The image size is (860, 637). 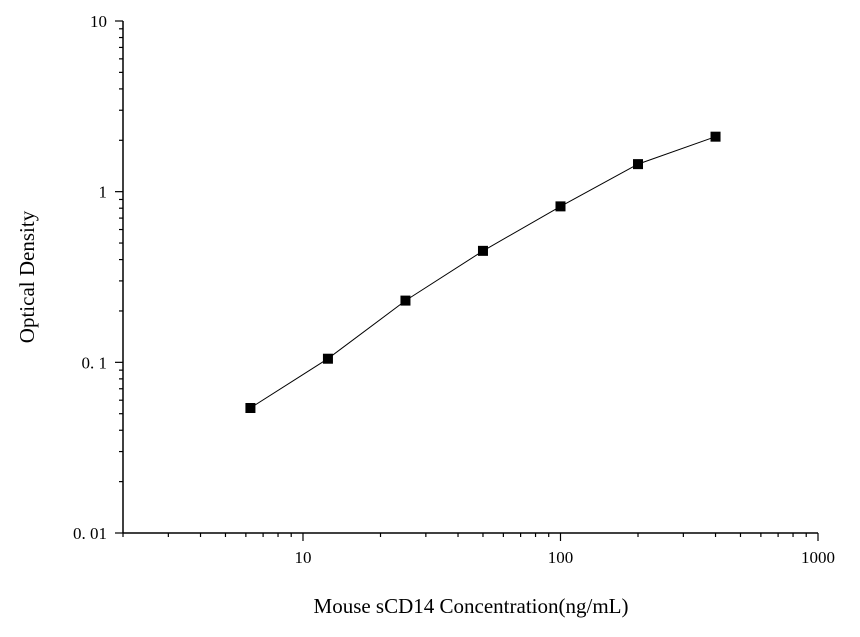 What do you see at coordinates (561, 557) in the screenshot?
I see `x-tick-label: 100` at bounding box center [561, 557].